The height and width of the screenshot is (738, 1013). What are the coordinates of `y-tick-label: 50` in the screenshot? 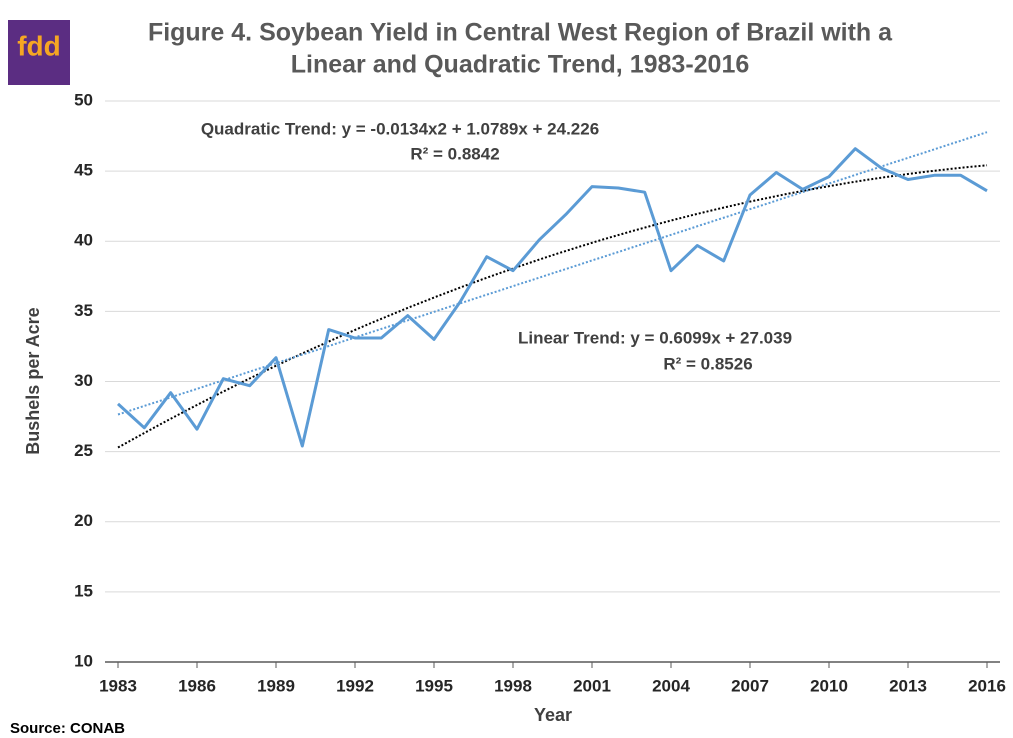 It's located at (83, 99).